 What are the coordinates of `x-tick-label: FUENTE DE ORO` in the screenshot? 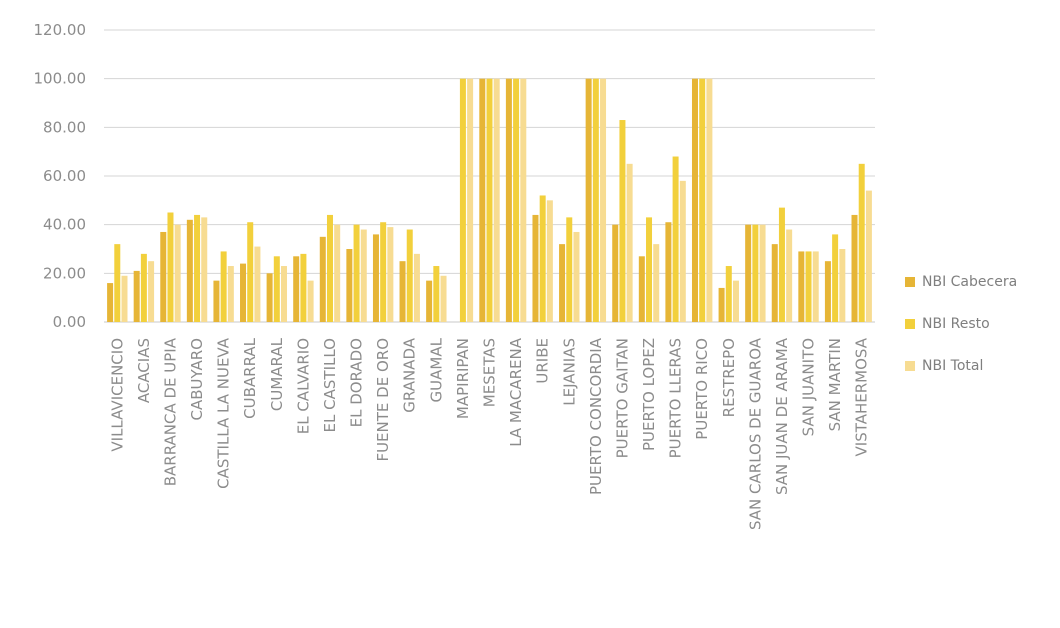 It's located at (383, 400).